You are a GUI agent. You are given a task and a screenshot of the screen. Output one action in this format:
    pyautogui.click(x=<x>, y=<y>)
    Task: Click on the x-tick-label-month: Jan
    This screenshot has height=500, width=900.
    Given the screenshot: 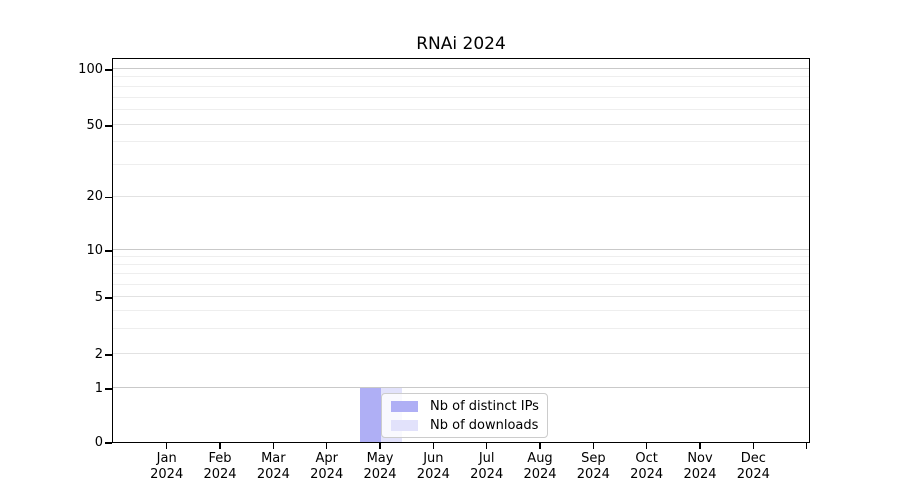 What is the action you would take?
    pyautogui.click(x=166, y=458)
    